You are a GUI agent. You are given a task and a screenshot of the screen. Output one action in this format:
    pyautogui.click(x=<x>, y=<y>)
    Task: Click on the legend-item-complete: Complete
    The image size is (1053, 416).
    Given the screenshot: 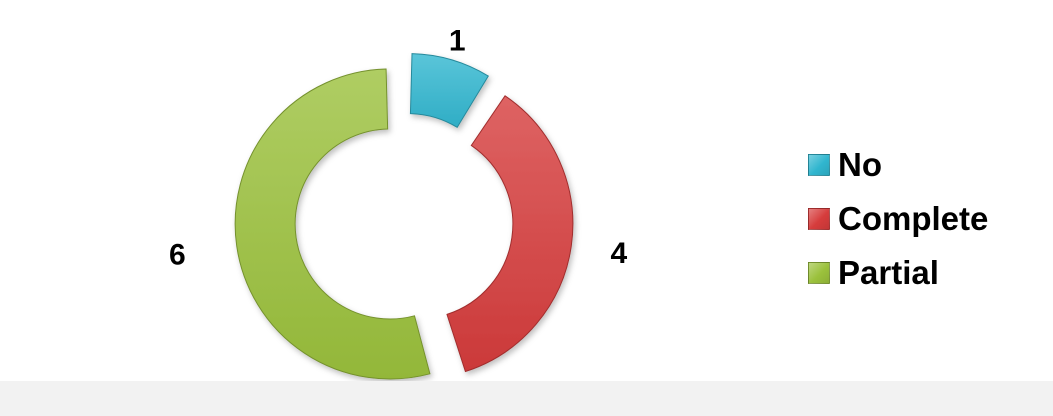 What is the action you would take?
    pyautogui.click(x=898, y=219)
    